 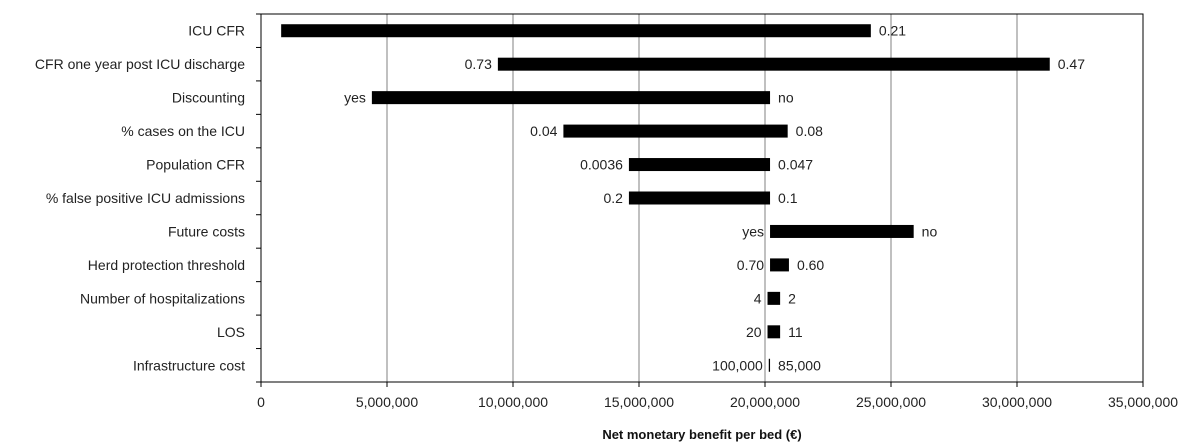 What do you see at coordinates (206, 231) in the screenshot?
I see `category-label: Future costs` at bounding box center [206, 231].